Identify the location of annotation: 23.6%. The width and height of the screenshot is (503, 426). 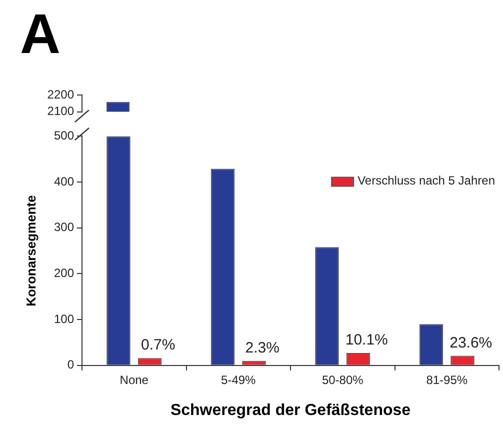
(471, 343).